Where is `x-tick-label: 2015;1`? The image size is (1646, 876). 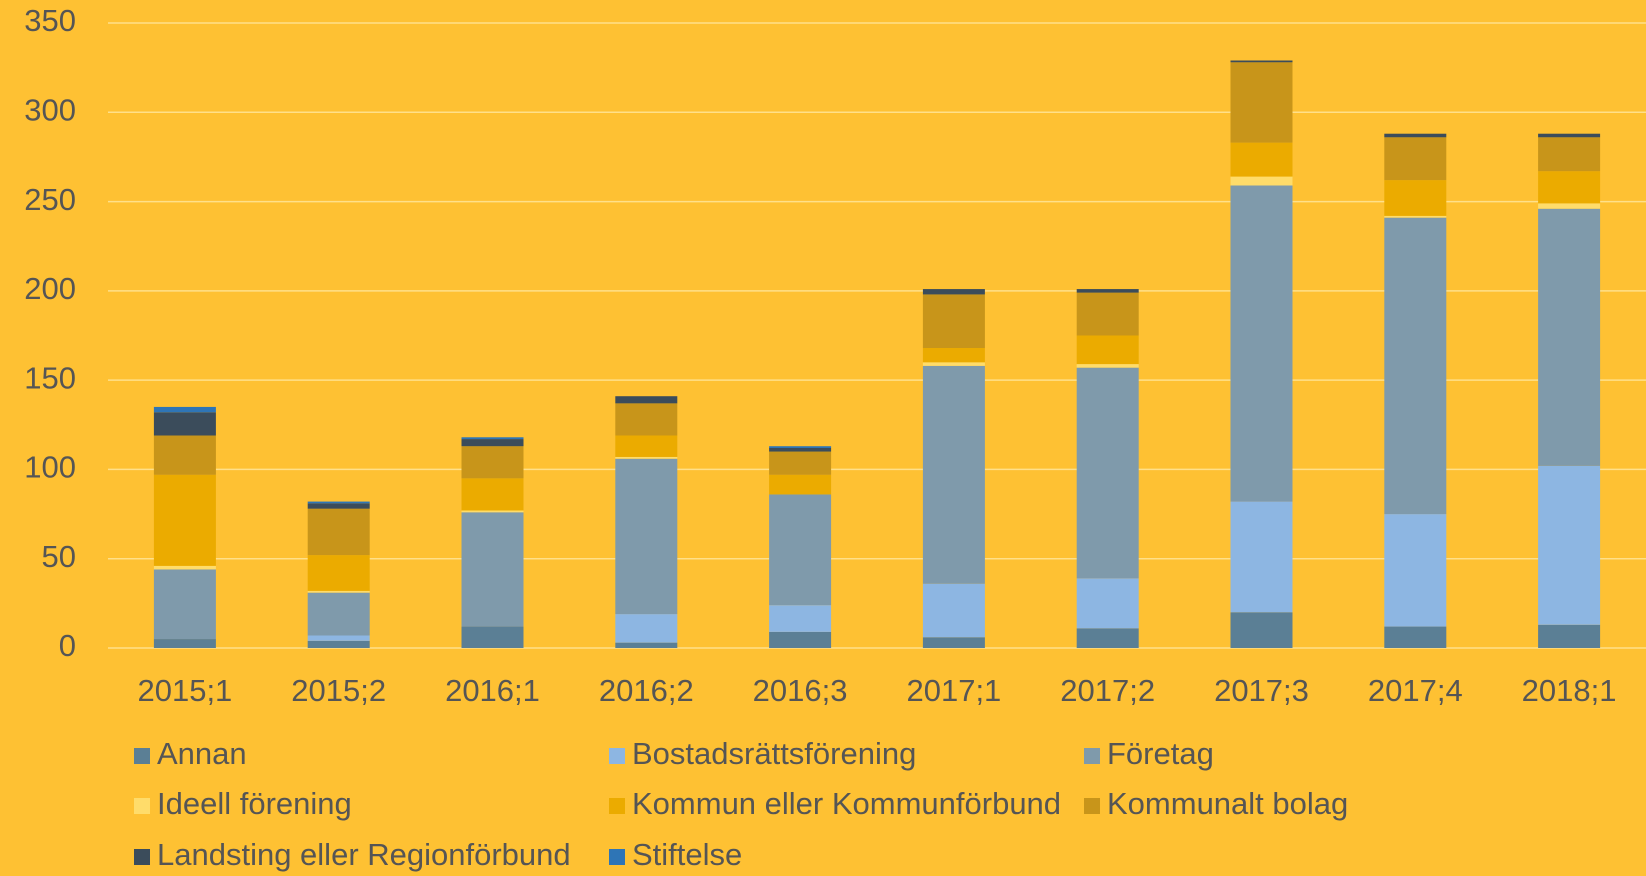 x-tick-label: 2015;1 is located at coordinates (184, 690).